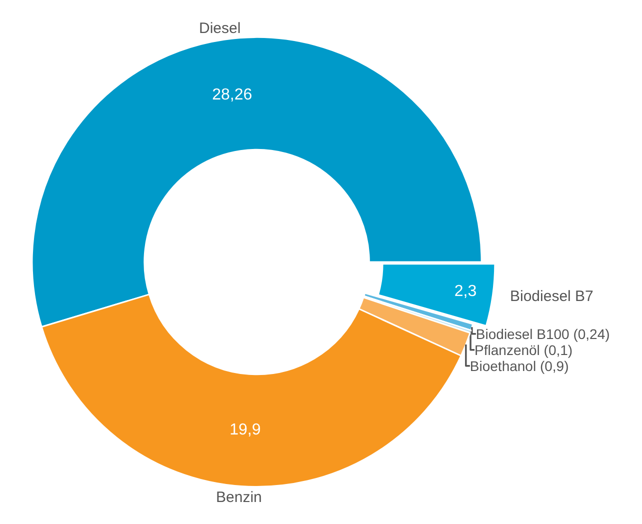 The width and height of the screenshot is (642, 524). I want to click on data-label: 2,3, so click(465, 291).